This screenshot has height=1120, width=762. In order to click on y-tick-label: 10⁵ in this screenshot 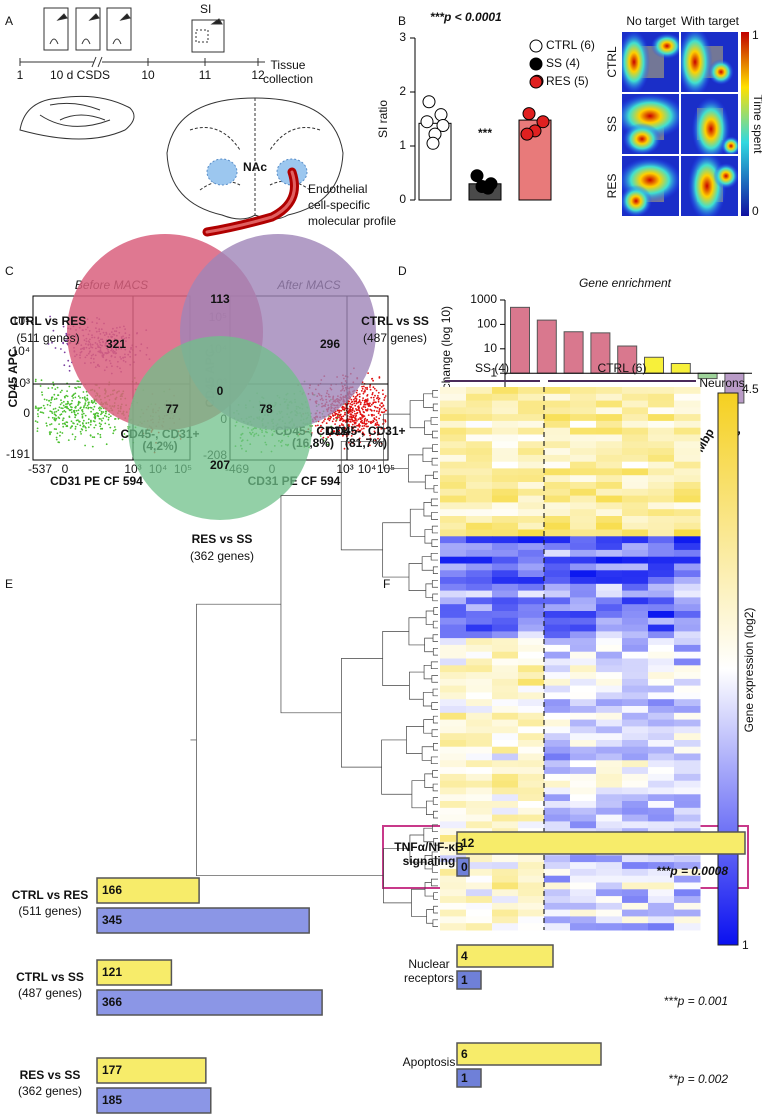, I will do `click(21, 321)`.